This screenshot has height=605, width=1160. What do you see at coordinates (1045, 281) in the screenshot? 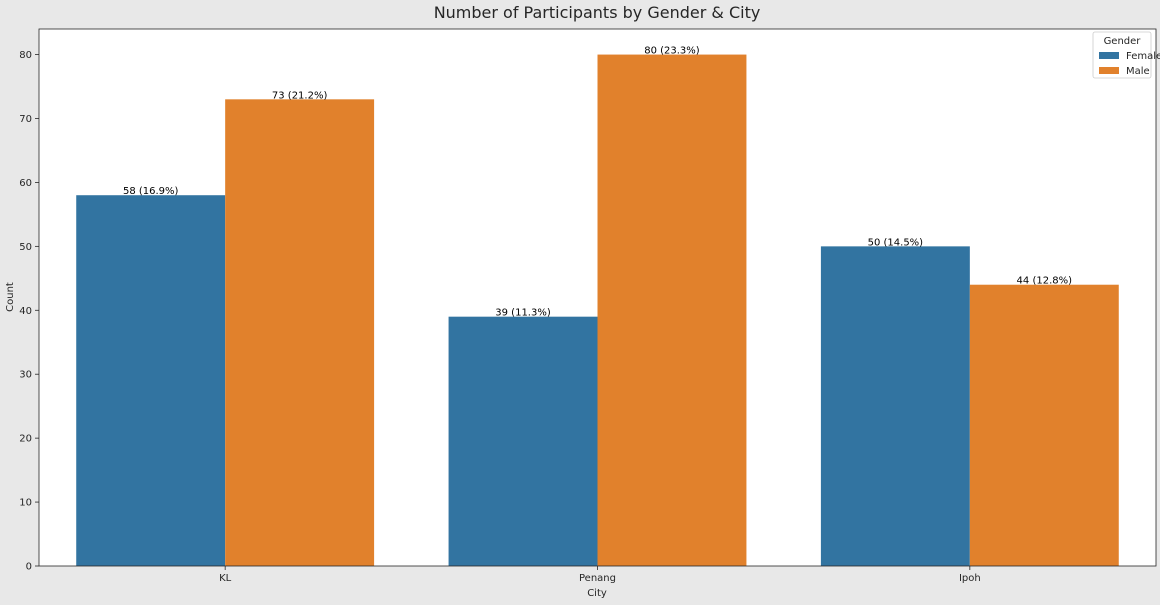
I see `data-label-male-ipoh: 44 (12.8%)` at bounding box center [1045, 281].